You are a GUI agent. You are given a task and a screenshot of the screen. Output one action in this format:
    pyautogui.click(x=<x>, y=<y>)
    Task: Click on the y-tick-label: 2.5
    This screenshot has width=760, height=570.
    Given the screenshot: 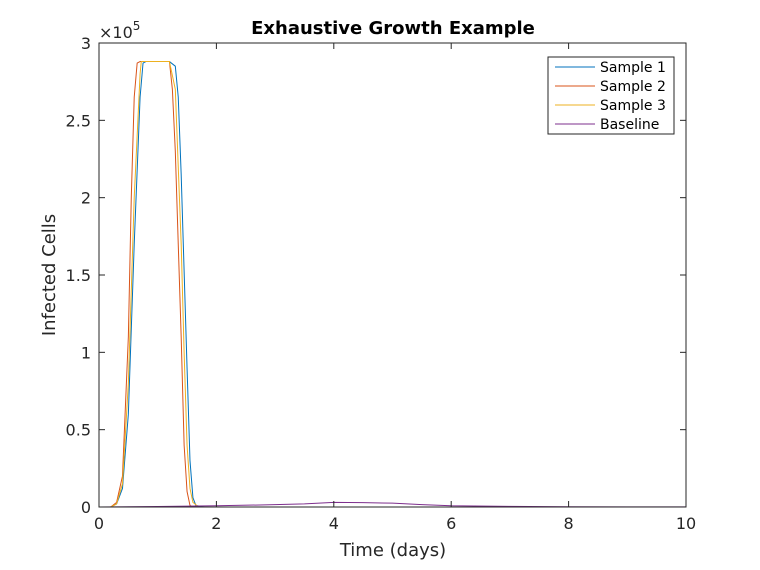 What is the action you would take?
    pyautogui.click(x=78, y=120)
    